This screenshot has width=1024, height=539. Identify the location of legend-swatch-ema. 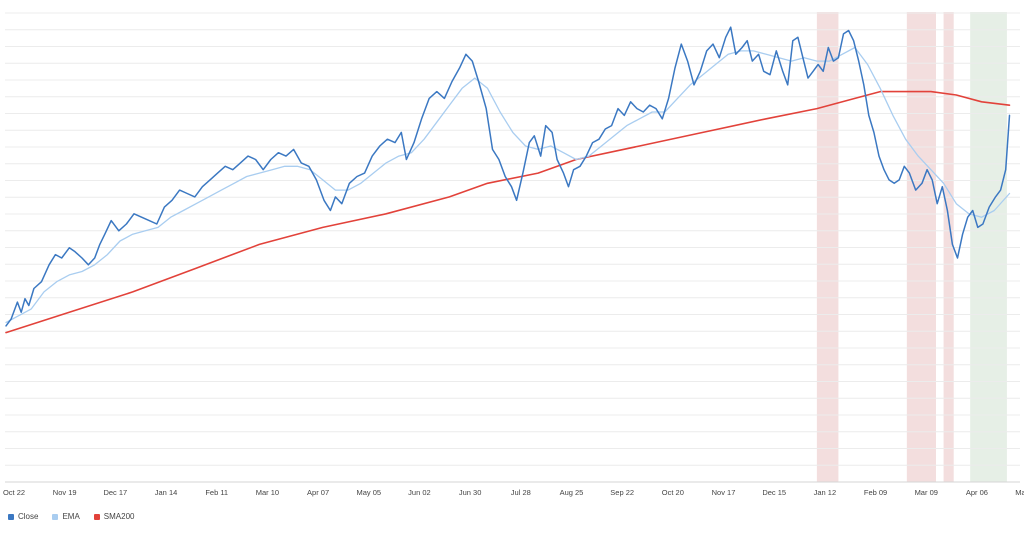
(55, 516).